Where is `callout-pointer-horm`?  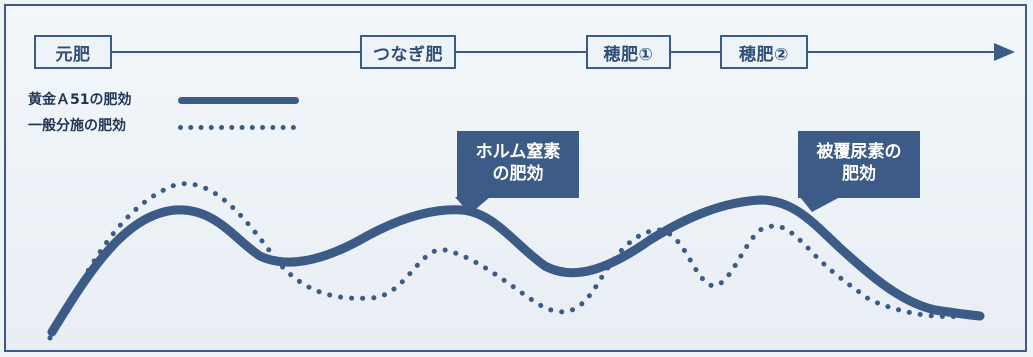
callout-pointer-horm is located at coordinates (472, 205).